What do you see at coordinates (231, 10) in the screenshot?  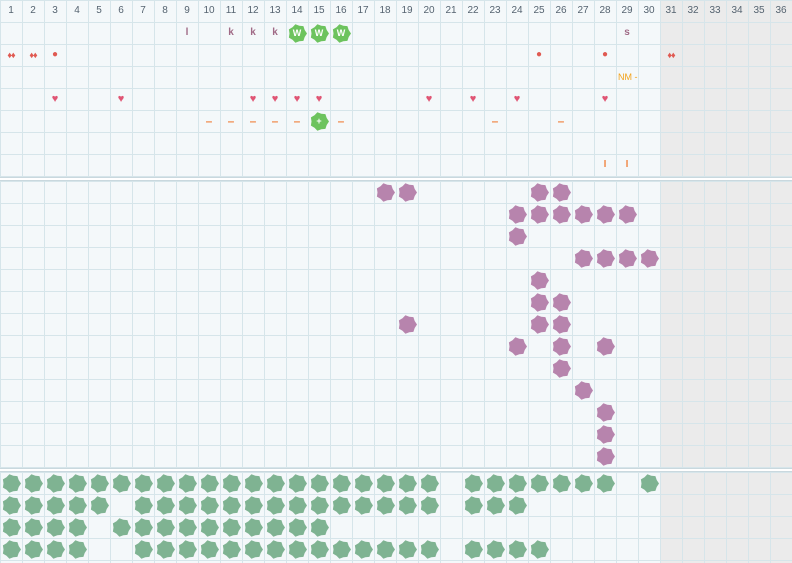 I see `day-number: 11` at bounding box center [231, 10].